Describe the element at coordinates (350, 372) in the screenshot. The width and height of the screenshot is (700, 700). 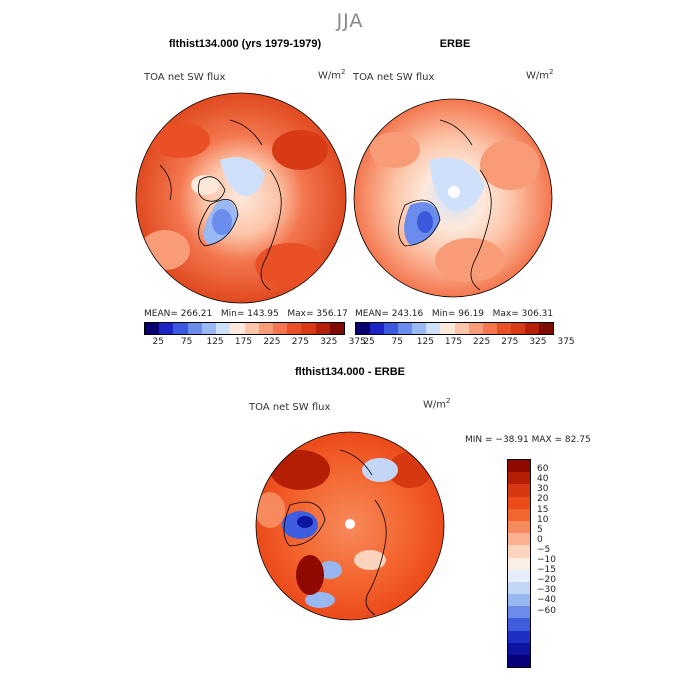
I see `diff-panel-title: flthist134.000 - ERBE` at that location.